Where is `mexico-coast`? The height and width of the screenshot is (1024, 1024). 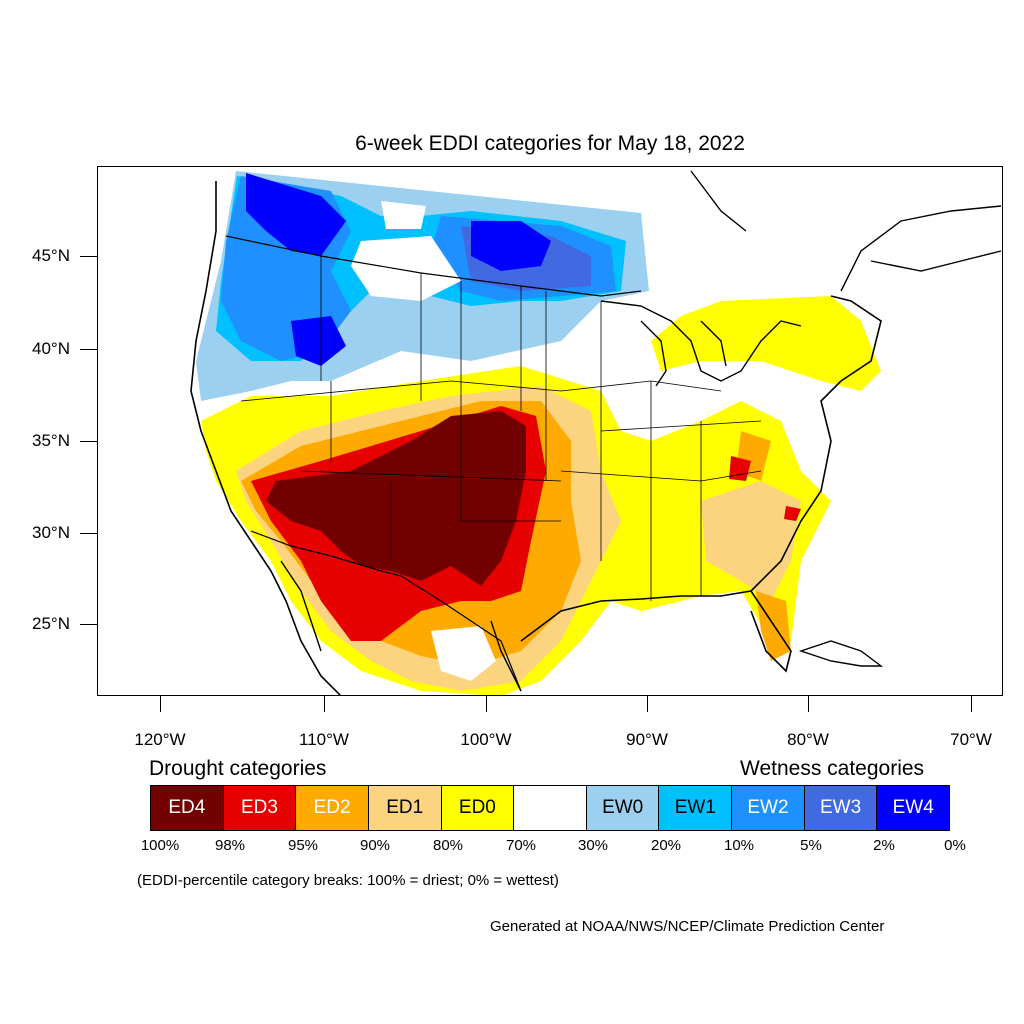 mexico-coast is located at coordinates (401, 626).